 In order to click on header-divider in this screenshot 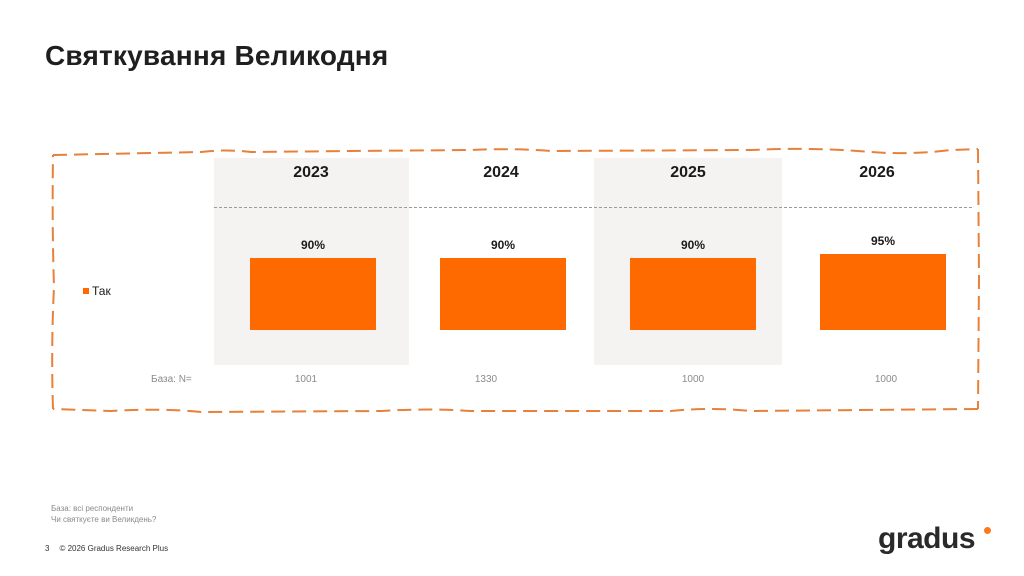, I will do `click(593, 207)`.